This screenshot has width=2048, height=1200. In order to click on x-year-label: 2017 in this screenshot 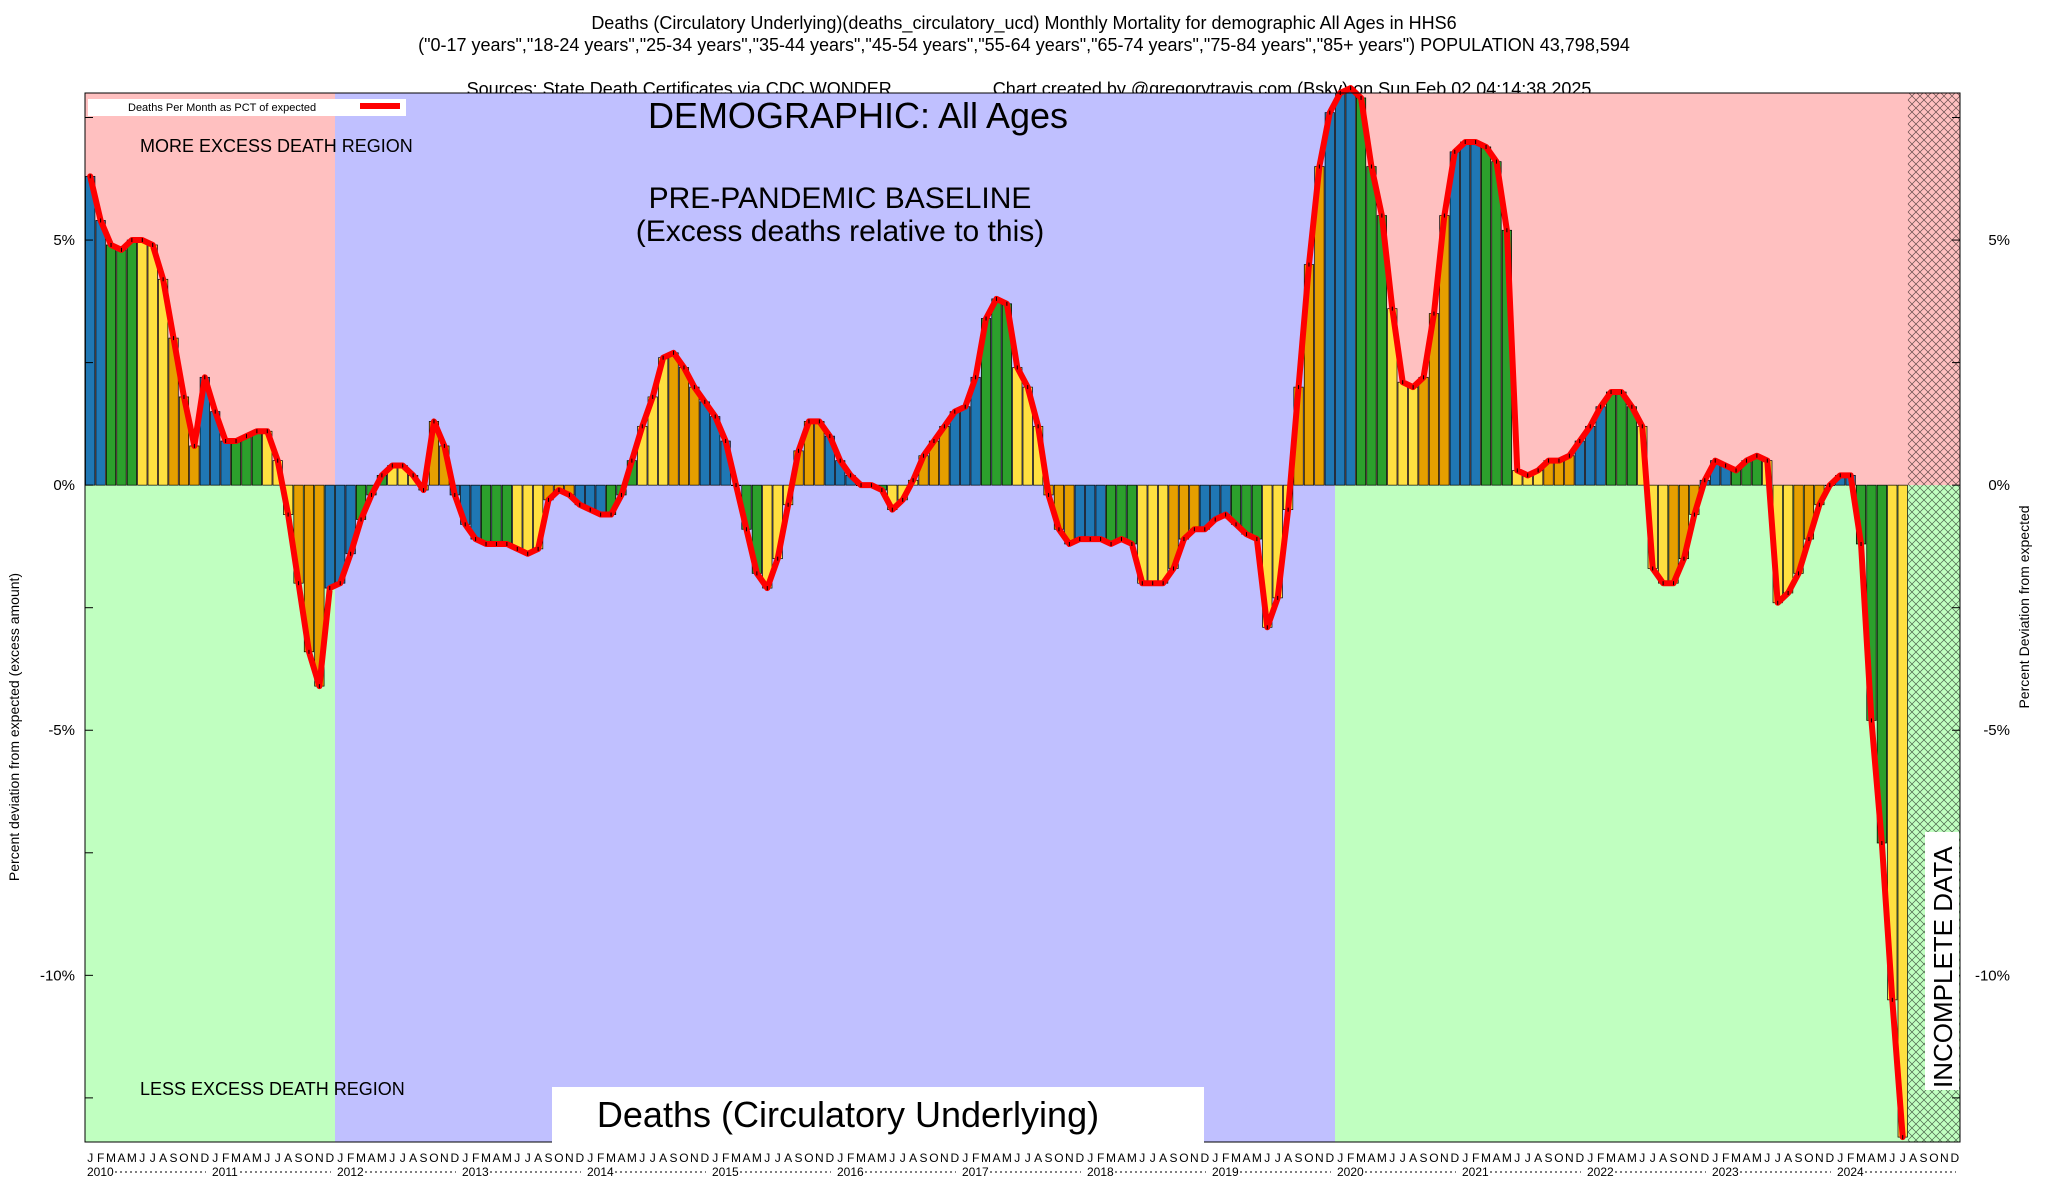, I will do `click(975, 1172)`.